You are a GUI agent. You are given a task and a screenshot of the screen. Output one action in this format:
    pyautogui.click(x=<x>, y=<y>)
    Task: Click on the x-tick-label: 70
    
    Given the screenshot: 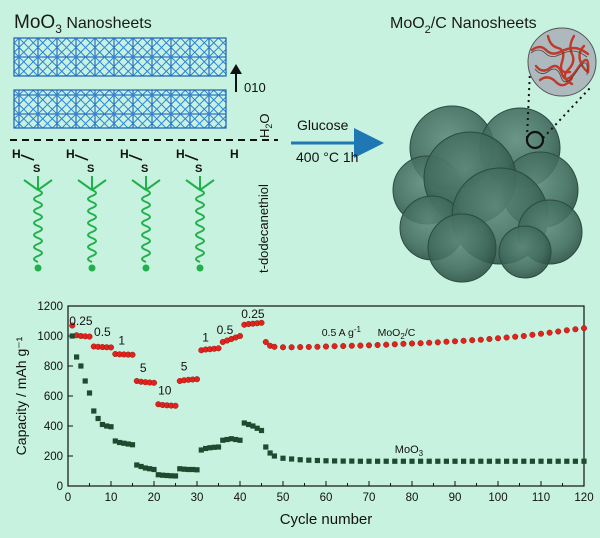 What is the action you would take?
    pyautogui.click(x=369, y=498)
    